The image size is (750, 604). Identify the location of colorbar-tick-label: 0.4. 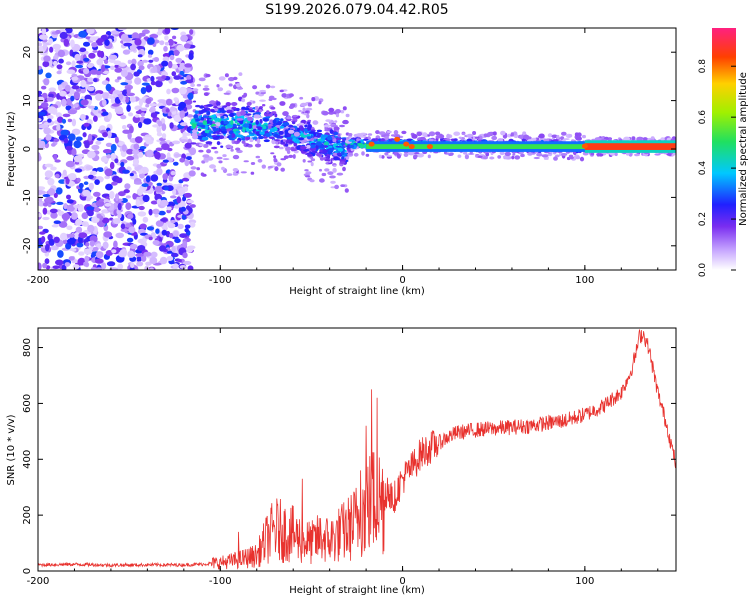
(703, 168).